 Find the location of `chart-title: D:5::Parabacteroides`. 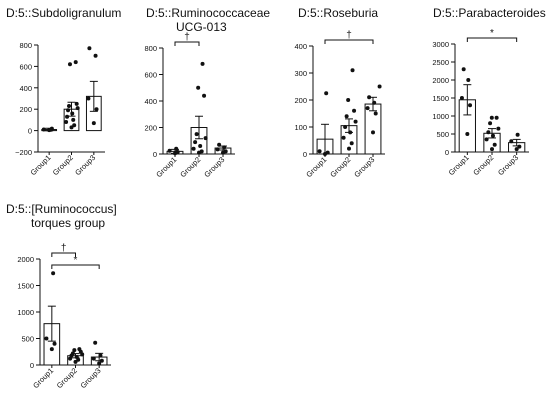

chart-title: D:5::Parabacteroides is located at coordinates (489, 13).